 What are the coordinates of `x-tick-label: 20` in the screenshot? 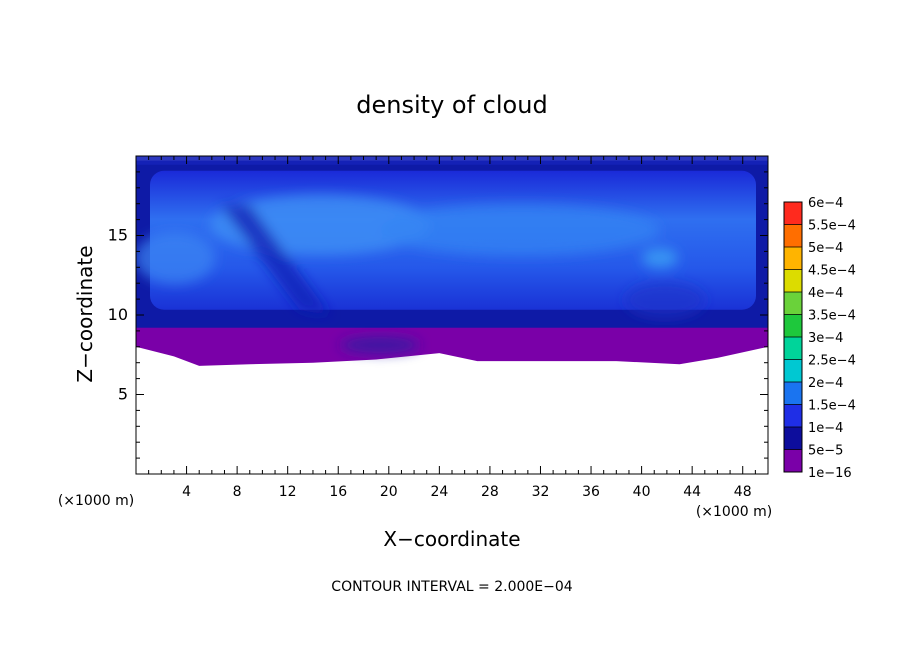 It's located at (389, 492).